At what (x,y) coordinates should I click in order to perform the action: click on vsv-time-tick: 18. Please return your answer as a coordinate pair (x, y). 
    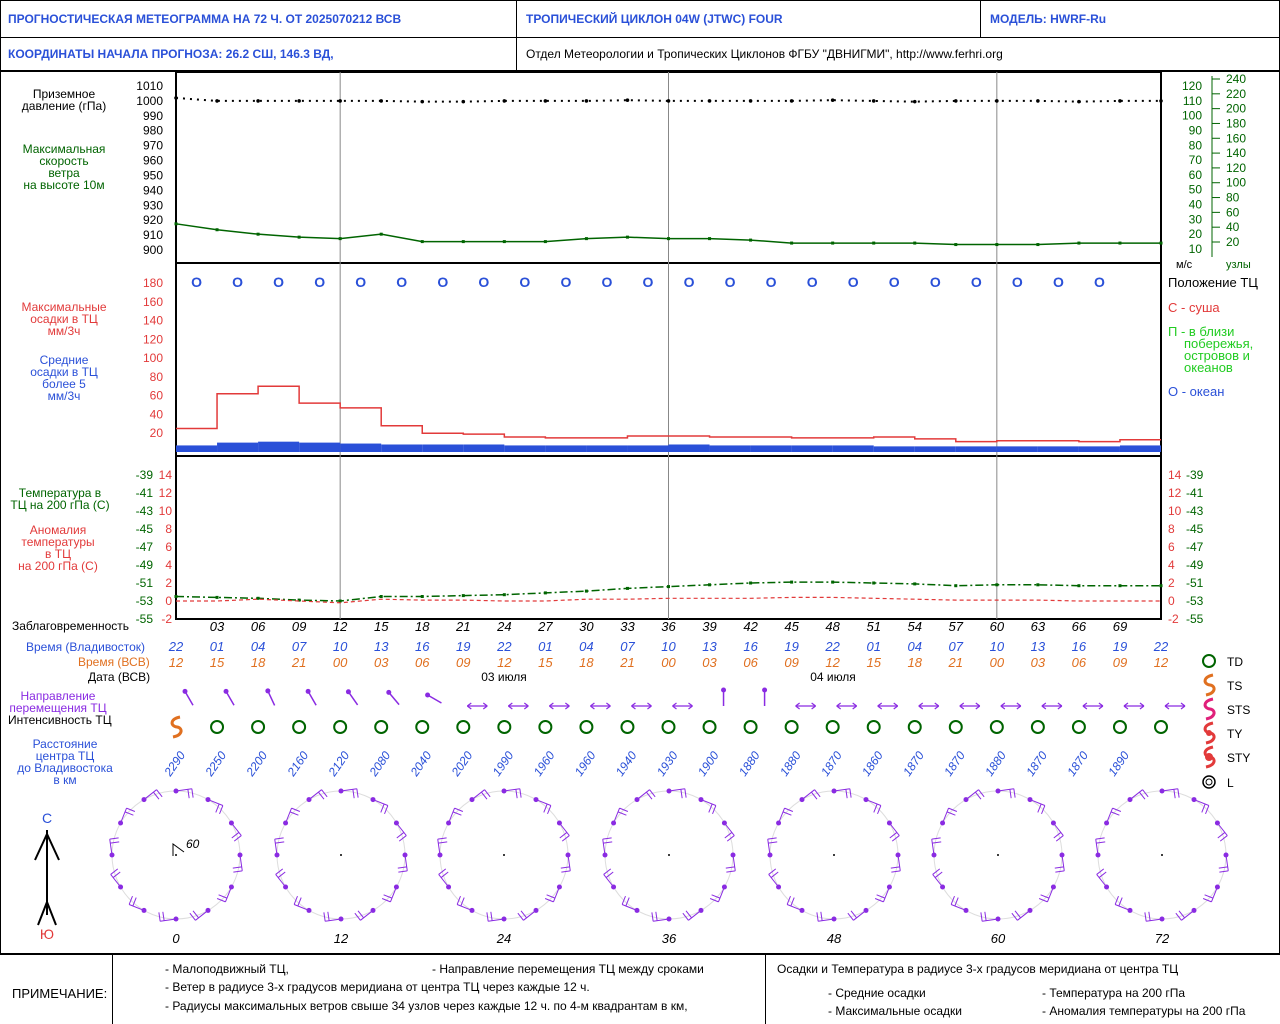
    Looking at the image, I should click on (258, 662).